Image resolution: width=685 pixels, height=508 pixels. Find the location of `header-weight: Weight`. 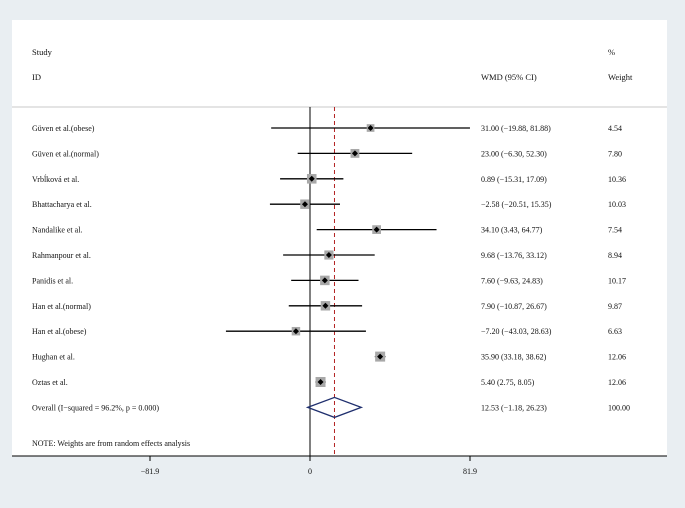

header-weight: Weight is located at coordinates (620, 77).